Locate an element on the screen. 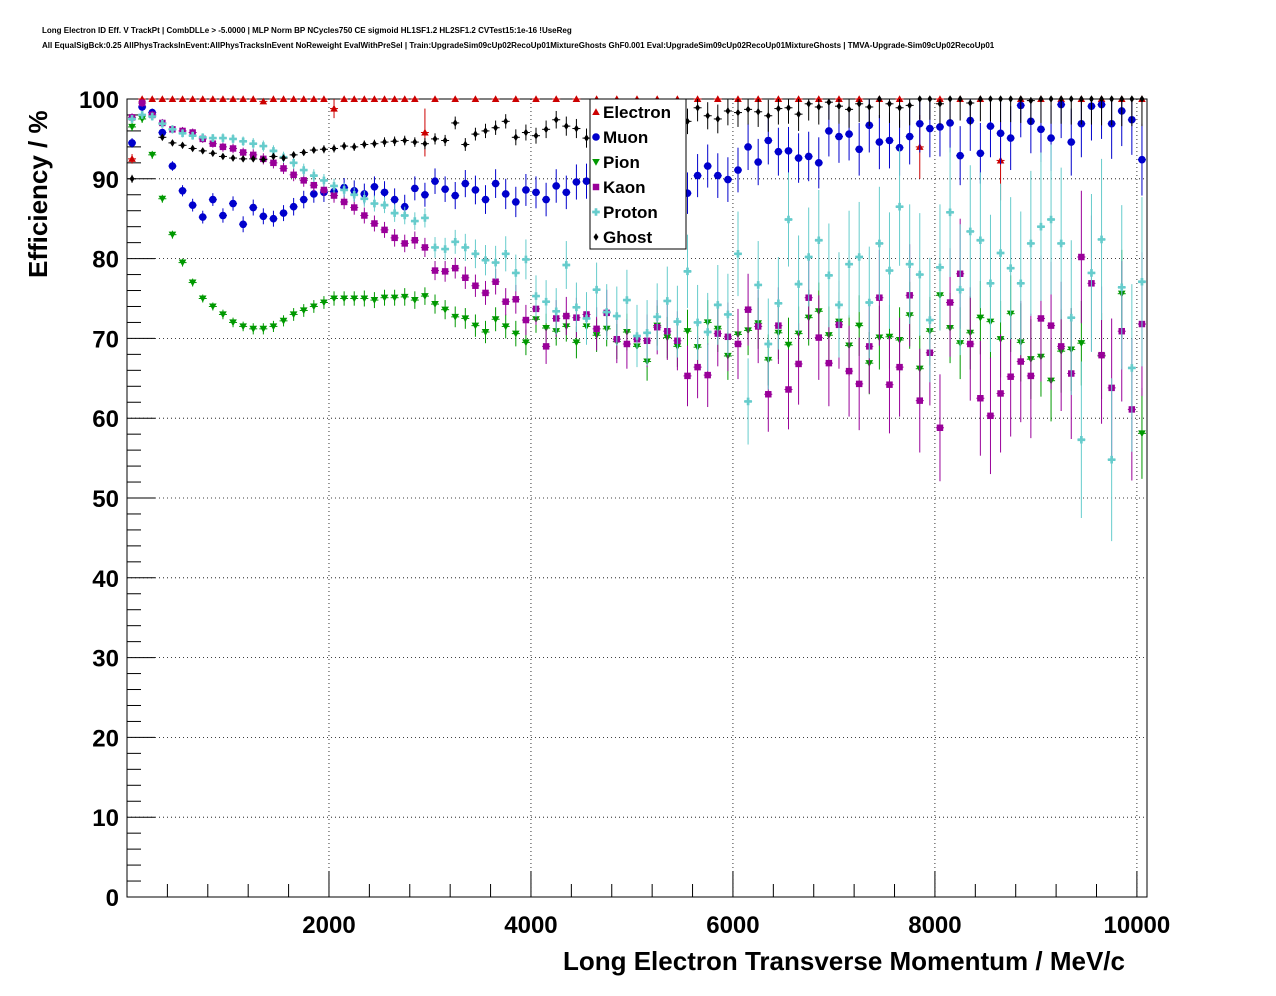 The image size is (1276, 996). y-tick-label: 80 is located at coordinates (105, 260).